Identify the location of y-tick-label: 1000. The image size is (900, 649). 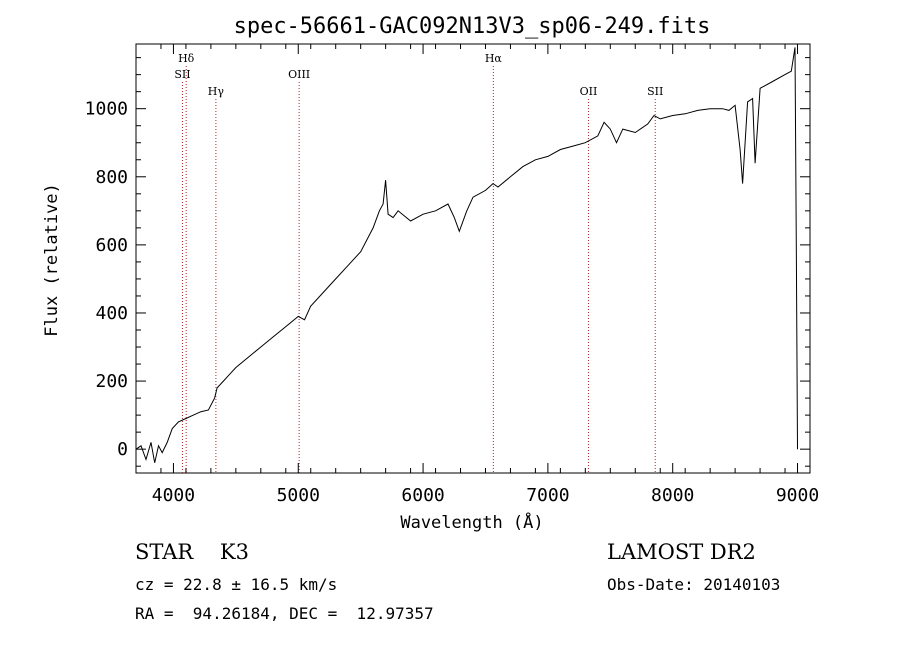
(106, 109).